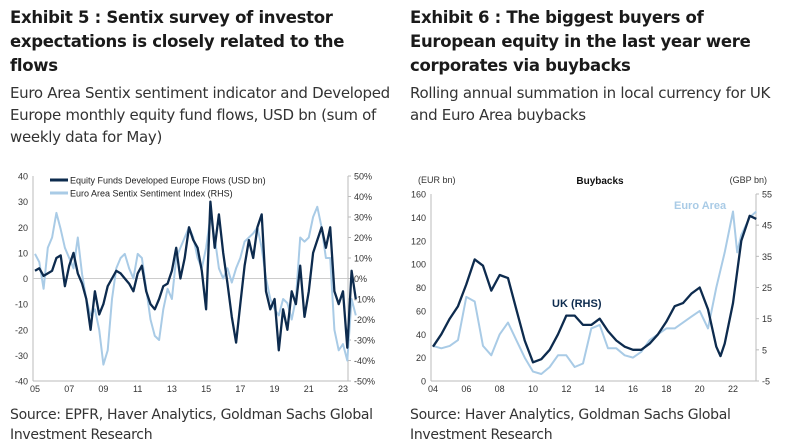 The image size is (787, 448). What do you see at coordinates (421, 311) in the screenshot?
I see `y-tick-label-left: 60` at bounding box center [421, 311].